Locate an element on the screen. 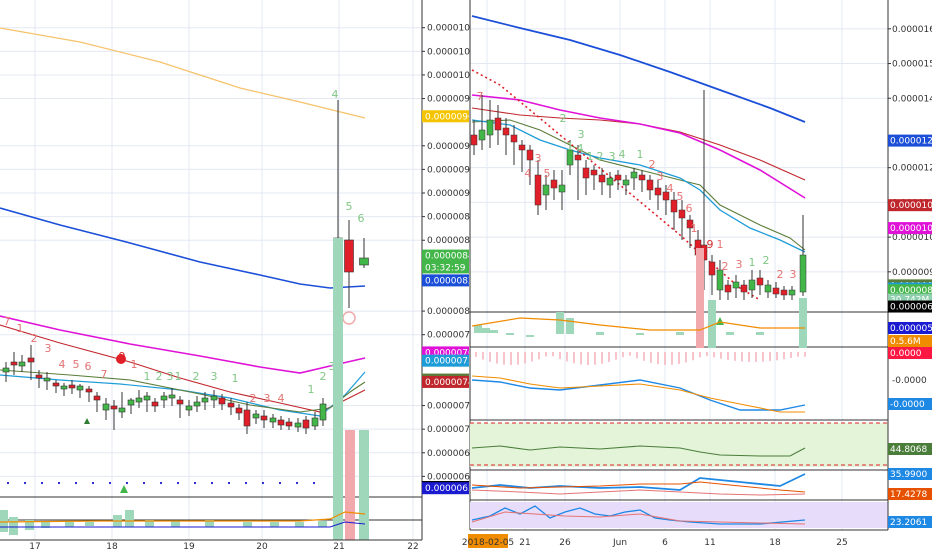 The width and height of the screenshot is (932, 550). right-axis-tick-label: 0.00001400 is located at coordinates (912, 99).